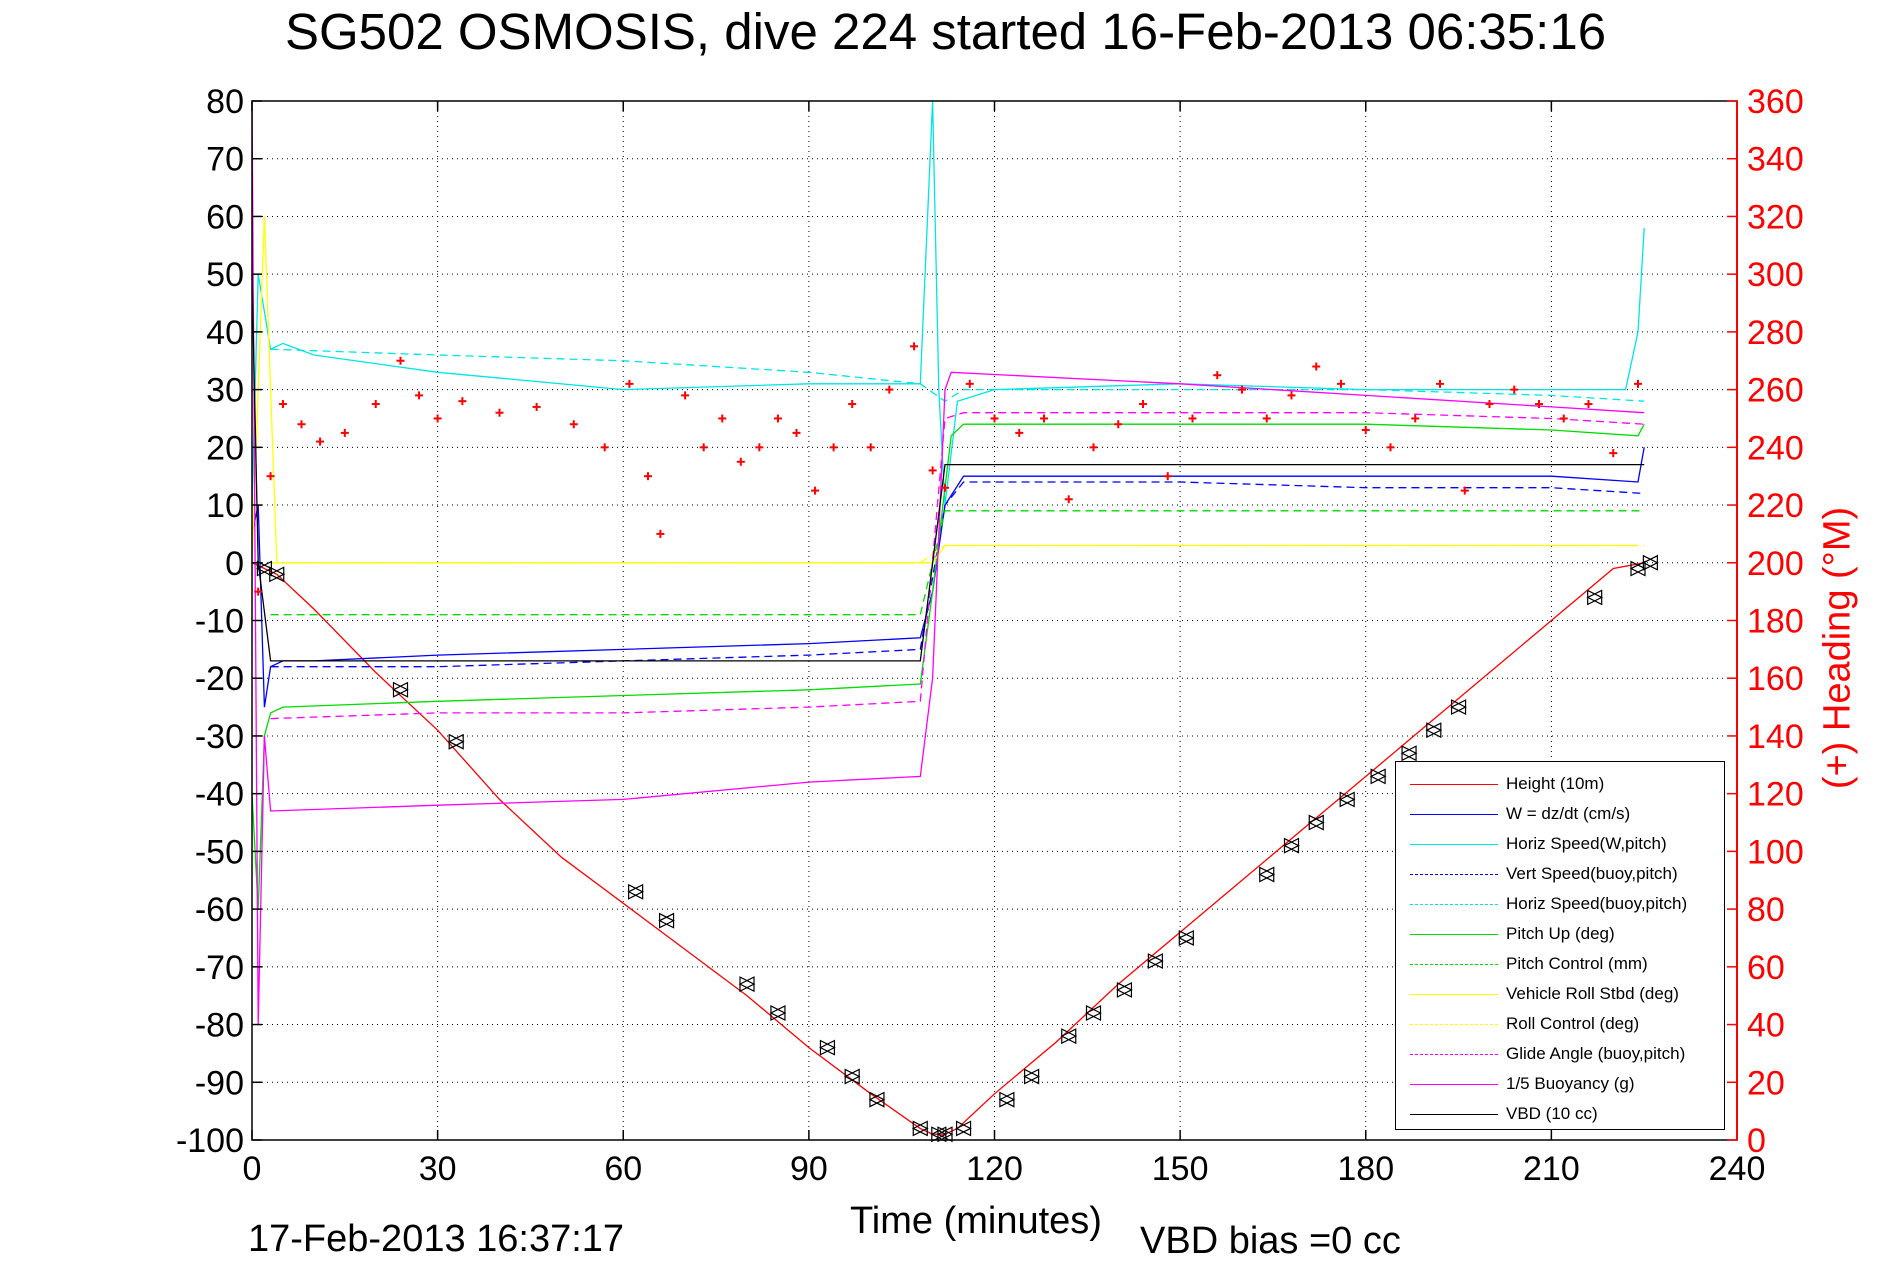 Image resolution: width=1891 pixels, height=1263 pixels. I want to click on legend-label: Height (10m), so click(1555, 783).